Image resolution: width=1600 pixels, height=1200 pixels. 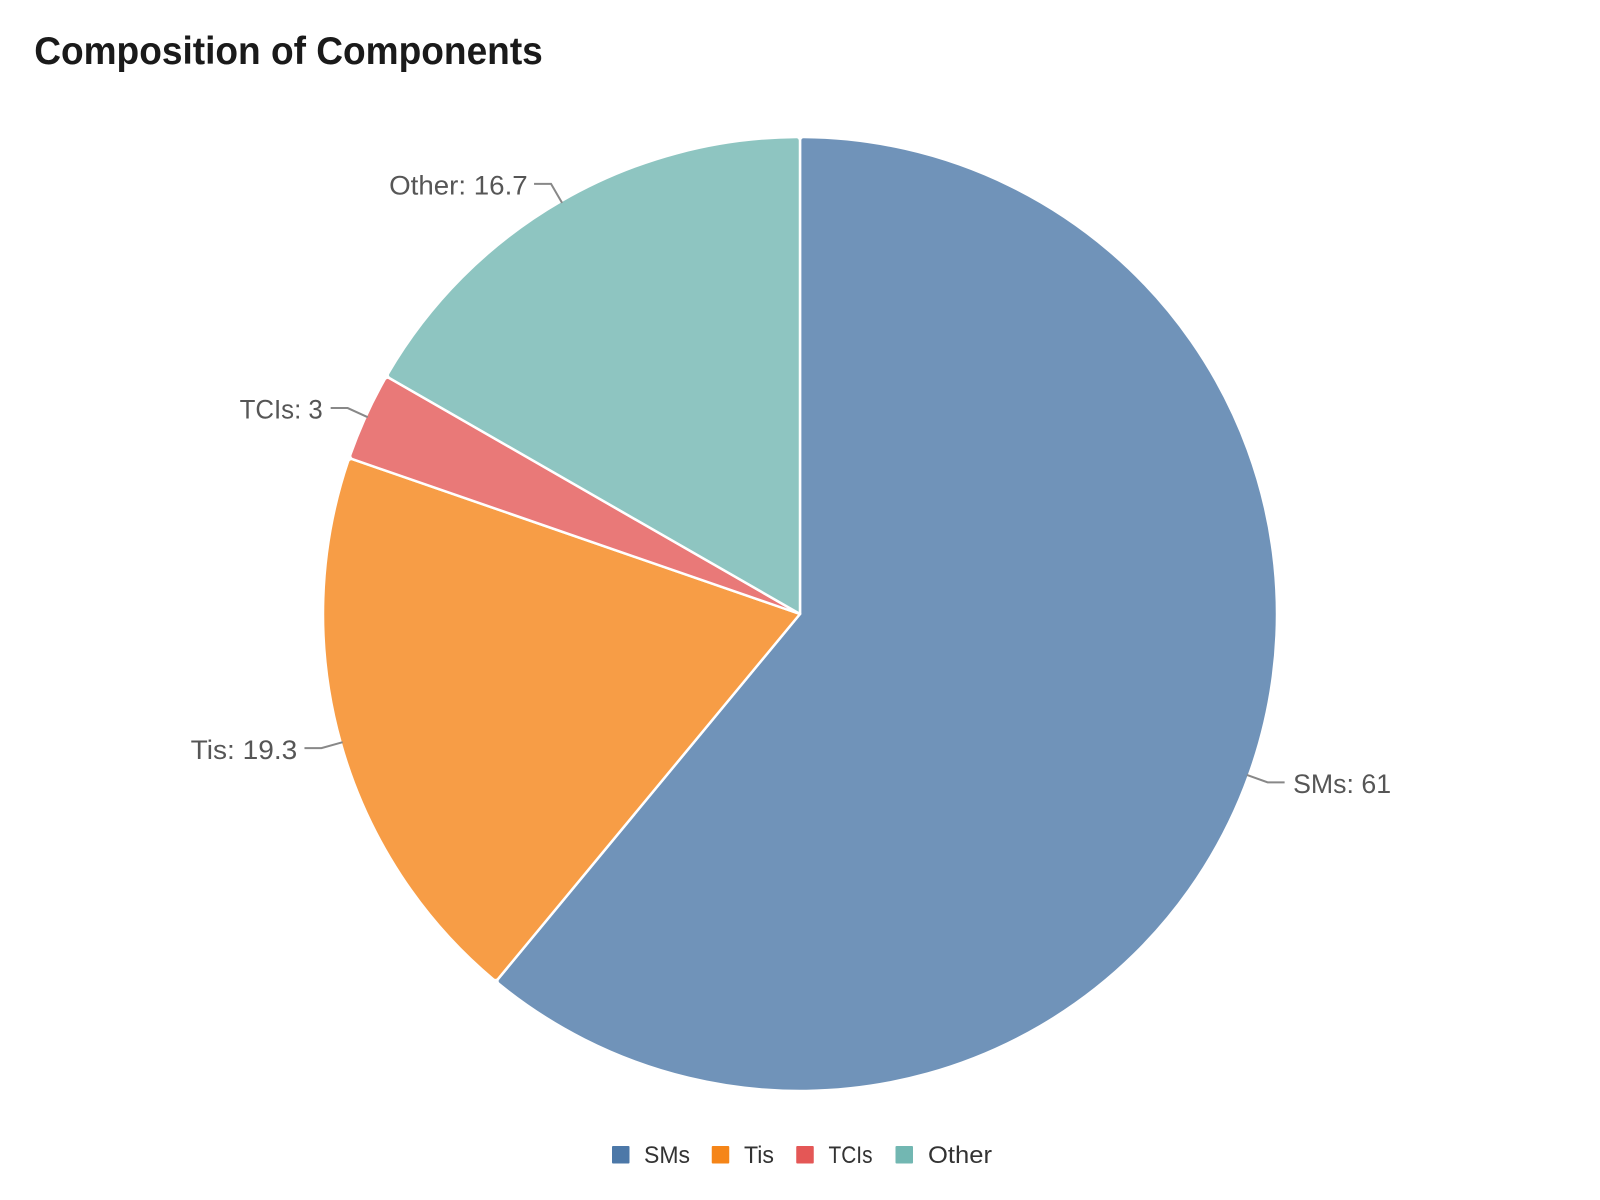 I want to click on svg-text: Other: 16.7, so click(x=458, y=185).